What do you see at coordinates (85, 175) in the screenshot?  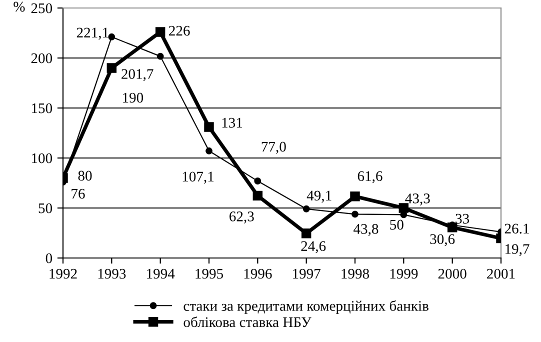 I see `data-label: 80` at bounding box center [85, 175].